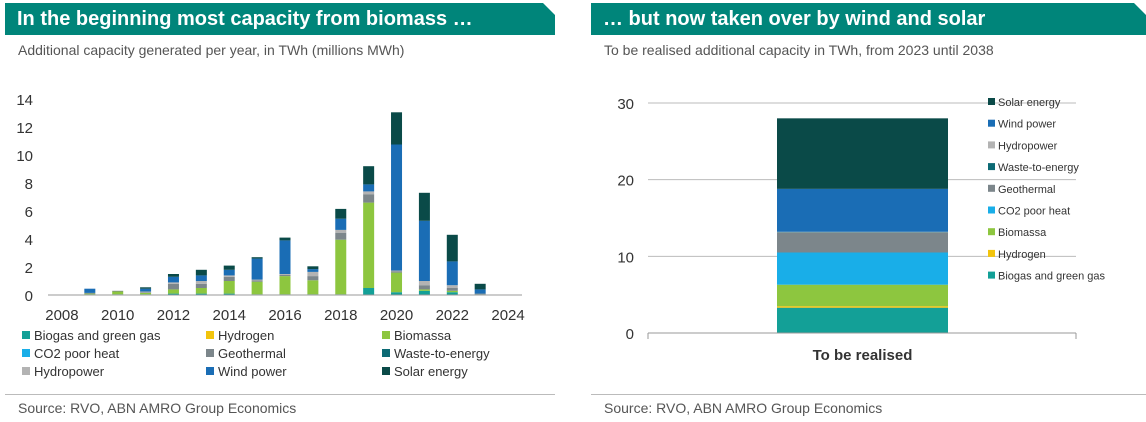 The image size is (1146, 422). I want to click on legend-label-wind-power: Wind power, so click(252, 371).